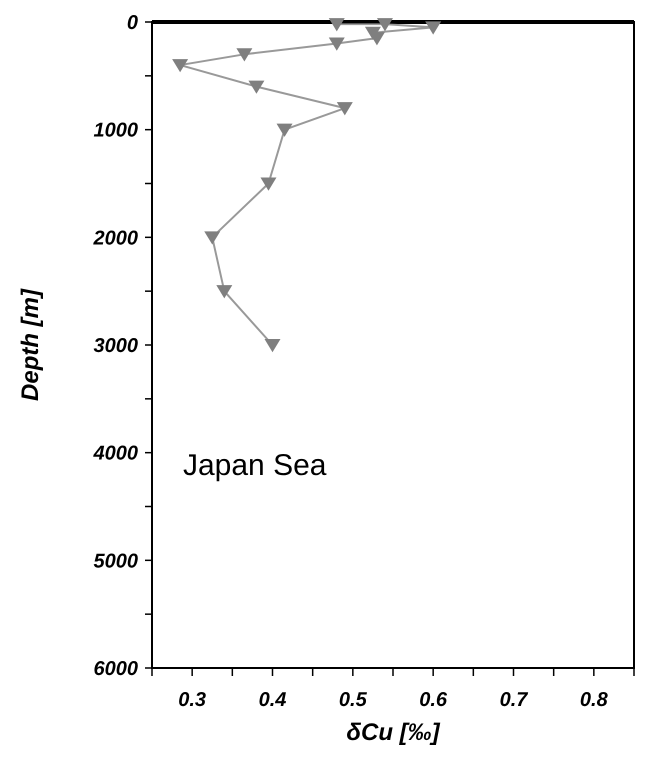 Image resolution: width=652 pixels, height=763 pixels. Describe the element at coordinates (272, 700) in the screenshot. I see `x-tick-label: 0.4` at that location.